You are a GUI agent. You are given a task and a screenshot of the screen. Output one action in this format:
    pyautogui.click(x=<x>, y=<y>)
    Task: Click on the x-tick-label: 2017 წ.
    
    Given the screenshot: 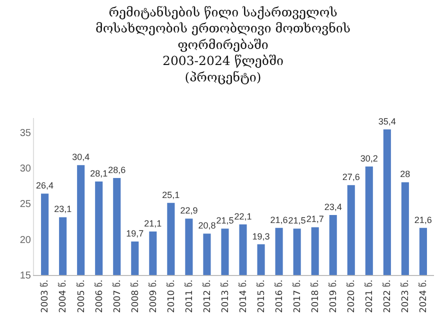 What is the action you would take?
    pyautogui.click(x=297, y=296)
    